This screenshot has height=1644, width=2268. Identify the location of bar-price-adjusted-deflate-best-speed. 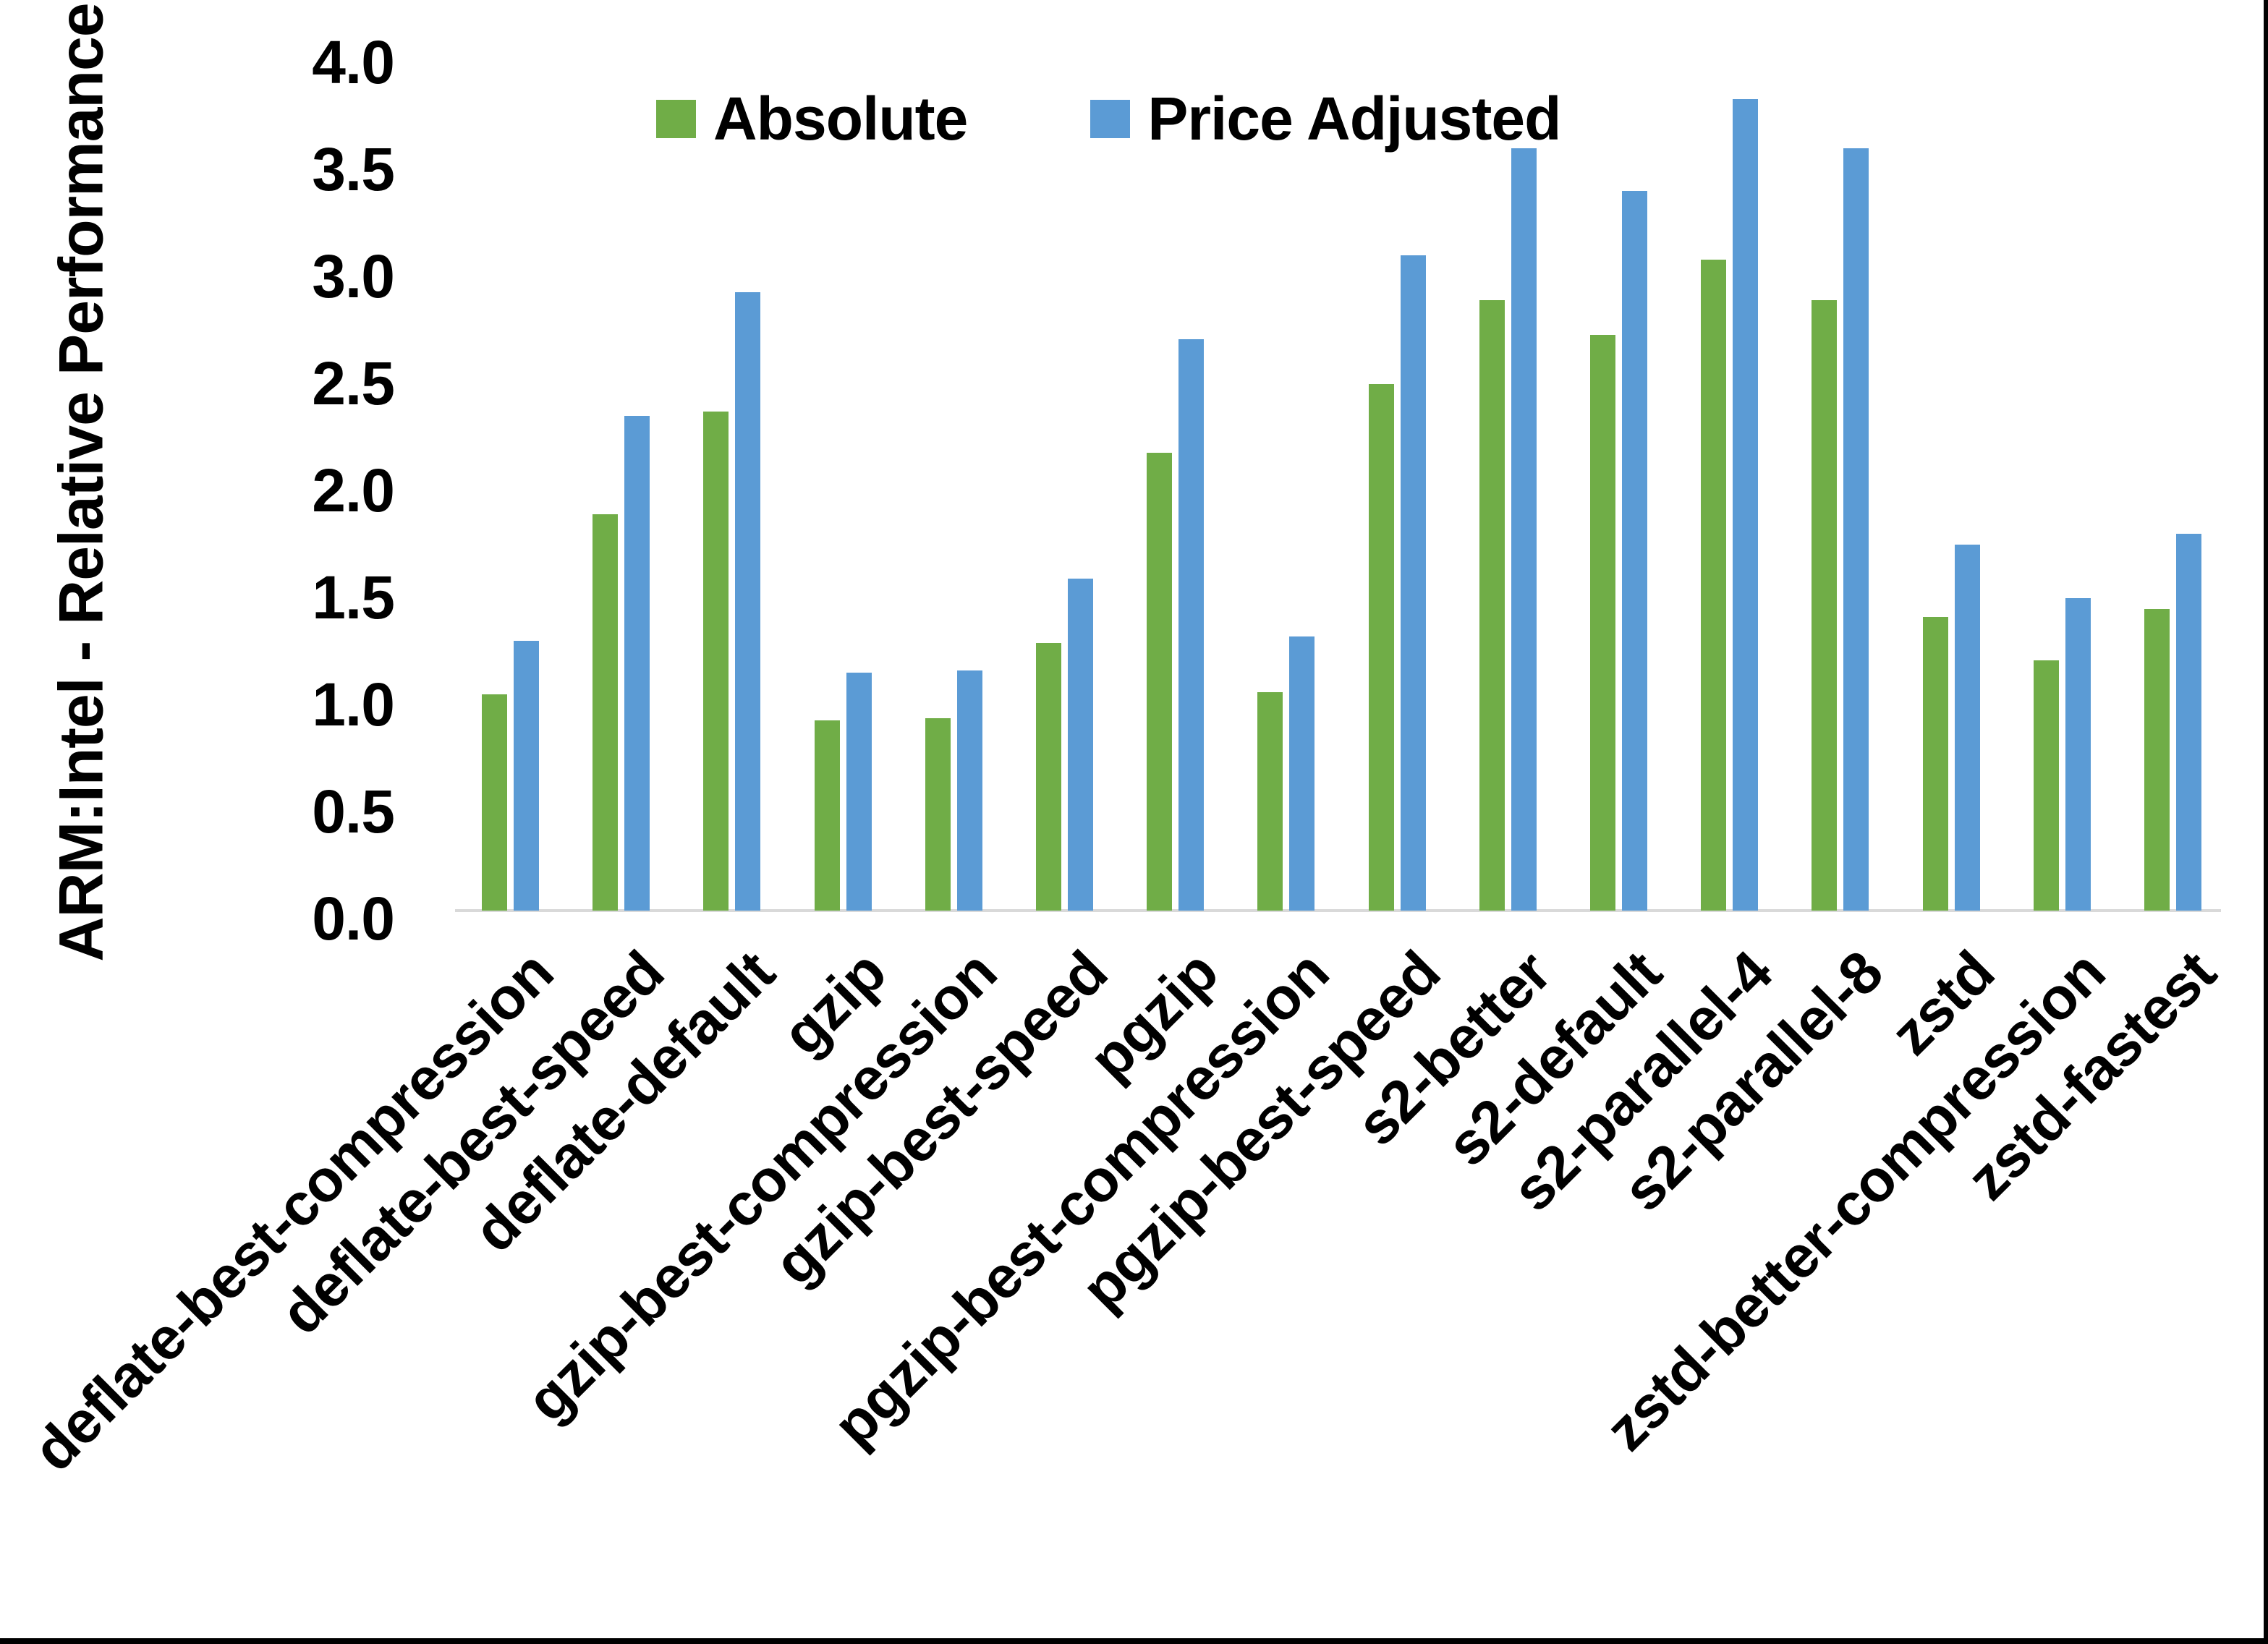
(637, 663).